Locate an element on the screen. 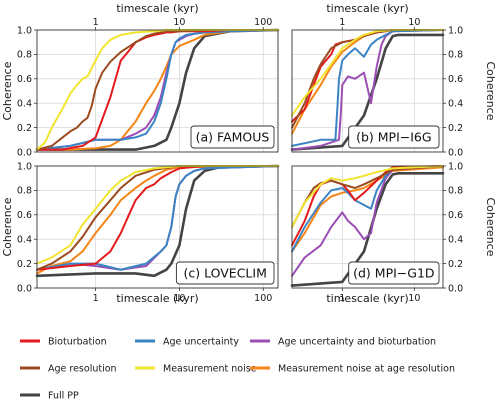  legend-label: Full PP is located at coordinates (63, 396).